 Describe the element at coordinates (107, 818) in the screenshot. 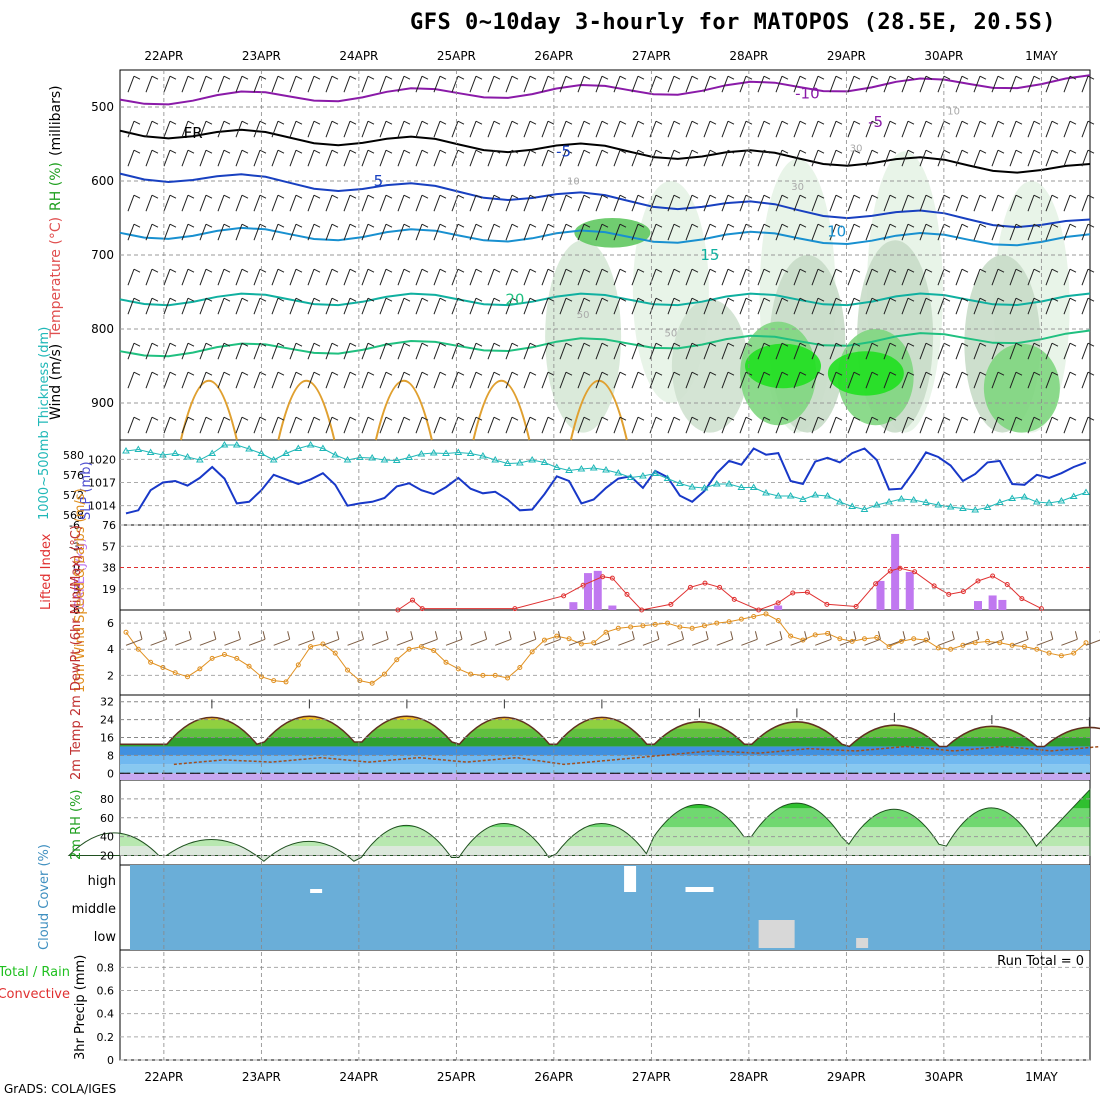

I see `rh-tick-label: 60` at that location.